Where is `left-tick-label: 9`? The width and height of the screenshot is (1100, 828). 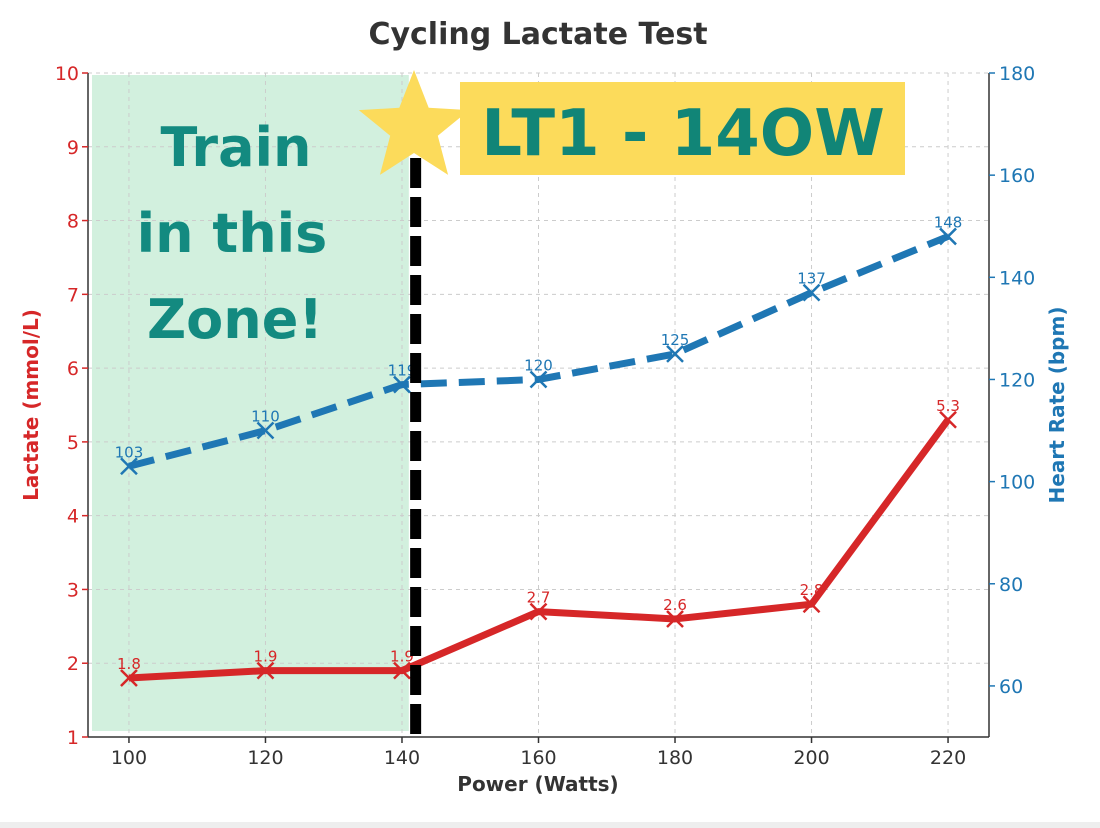 left-tick-label: 9 is located at coordinates (73, 148).